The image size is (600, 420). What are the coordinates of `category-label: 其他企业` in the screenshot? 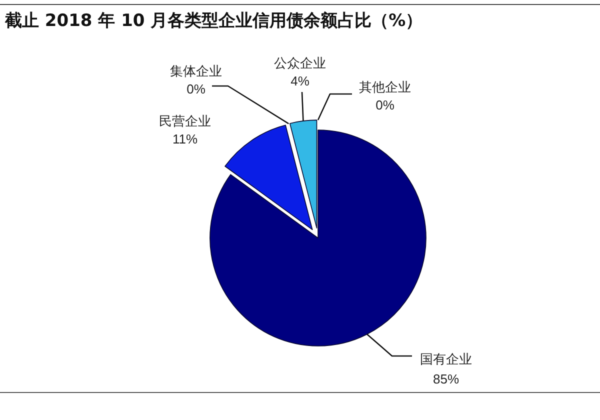 It's located at (385, 88).